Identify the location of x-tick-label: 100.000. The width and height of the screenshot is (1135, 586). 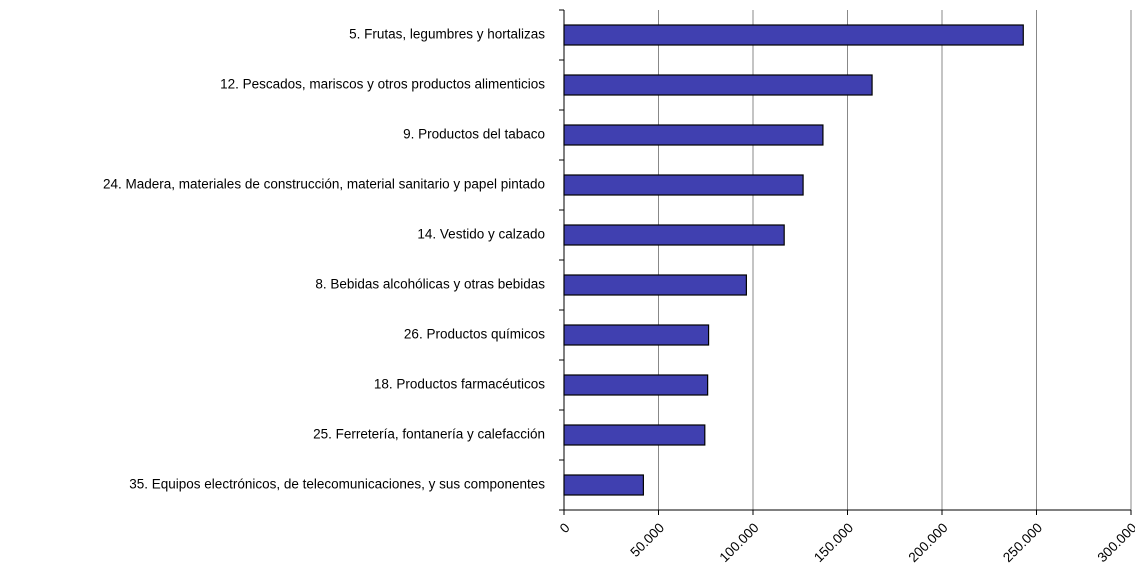
(739, 542).